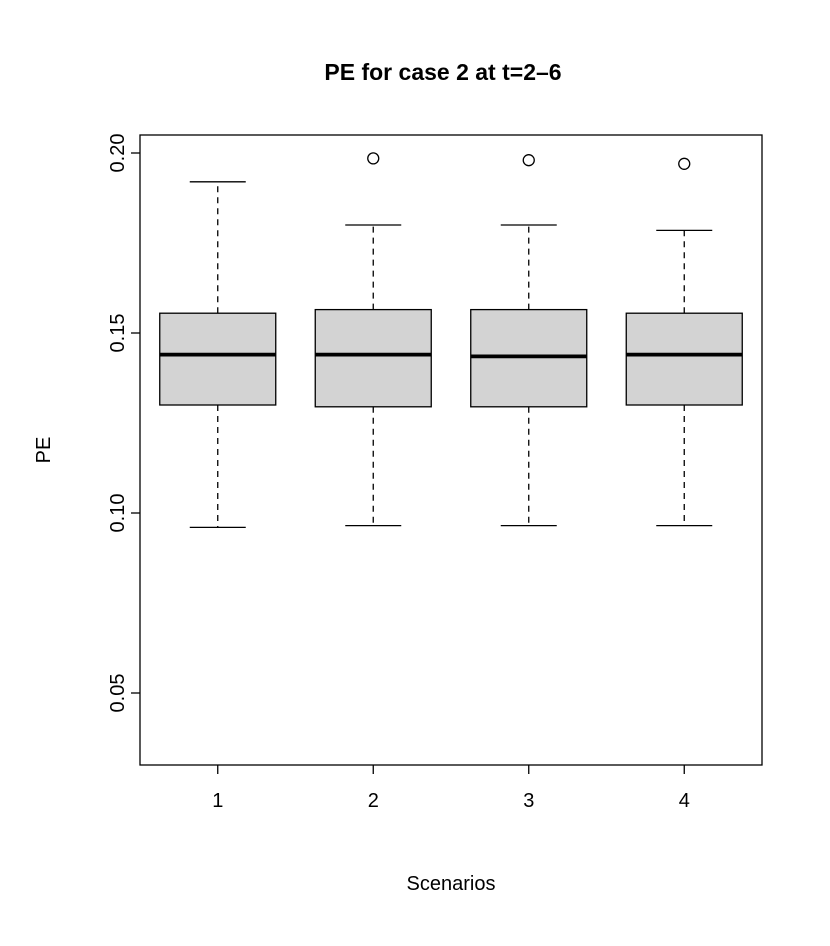  I want to click on x-tick-label: 1, so click(217, 801).